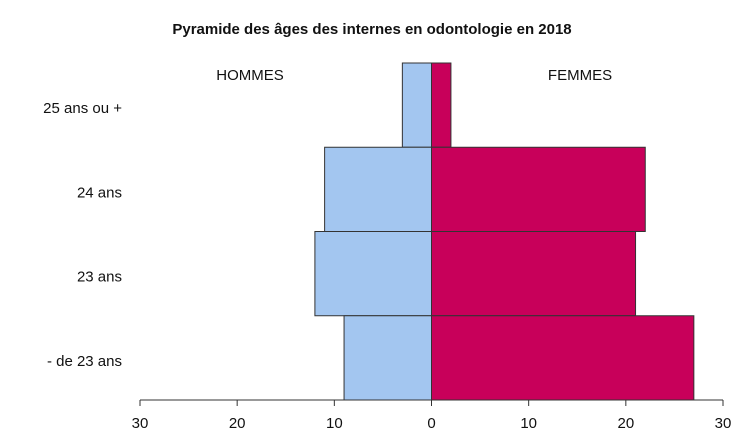  What do you see at coordinates (84, 361) in the screenshot?
I see `y-tick-label: - de 23 ans` at bounding box center [84, 361].